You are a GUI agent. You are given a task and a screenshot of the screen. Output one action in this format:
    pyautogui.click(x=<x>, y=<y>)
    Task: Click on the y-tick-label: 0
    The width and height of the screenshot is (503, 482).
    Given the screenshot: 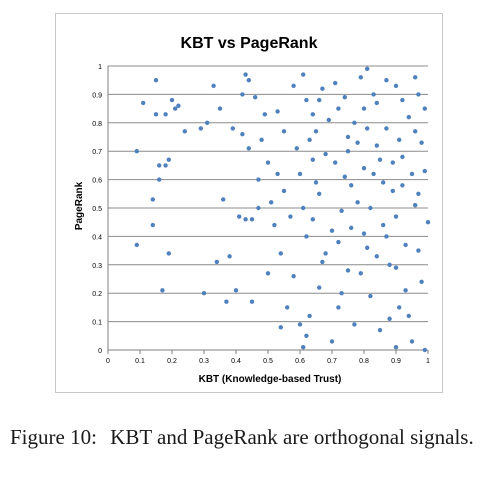 What is the action you would take?
    pyautogui.click(x=100, y=351)
    